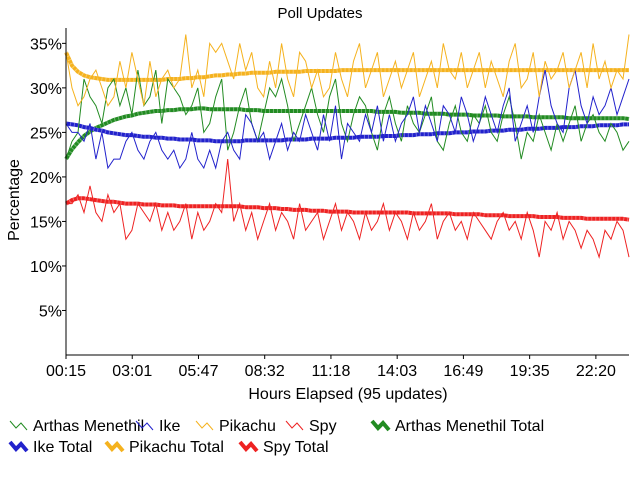 This screenshot has width=640, height=480. I want to click on legend-label-ike-total: Ike Total, so click(62, 447).